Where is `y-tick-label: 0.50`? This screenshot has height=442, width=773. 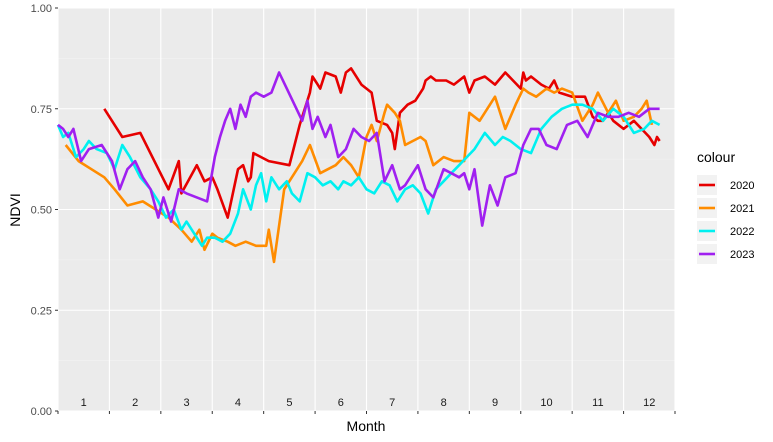 y-tick-label: 0.50 is located at coordinates (41, 211).